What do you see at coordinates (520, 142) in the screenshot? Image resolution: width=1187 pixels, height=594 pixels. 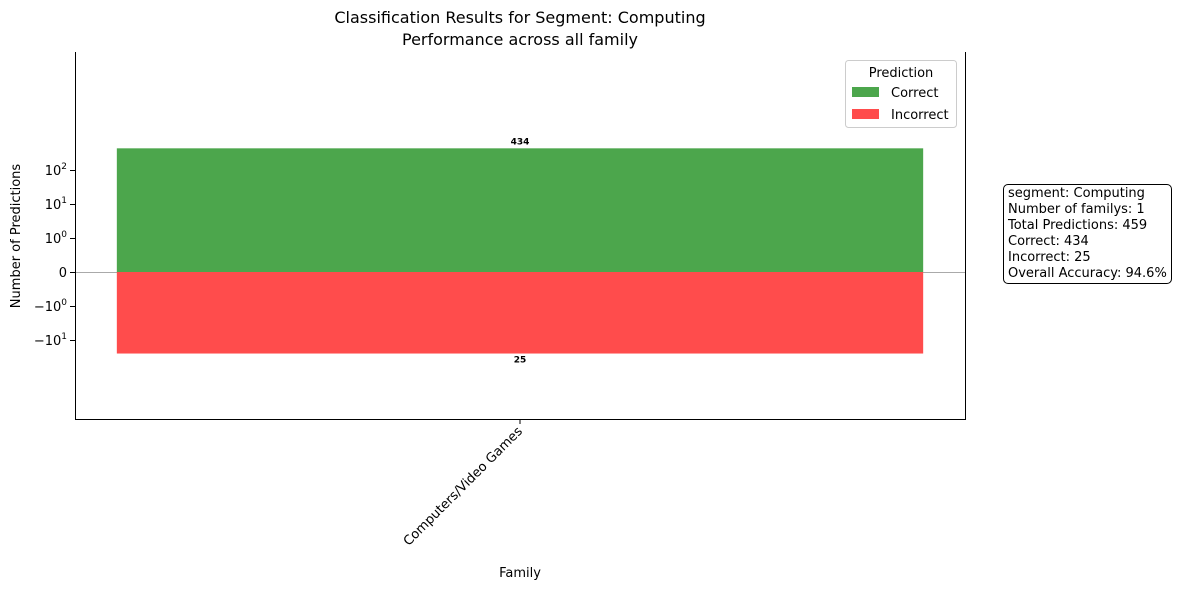 I see `data-label-correct: 434` at bounding box center [520, 142].